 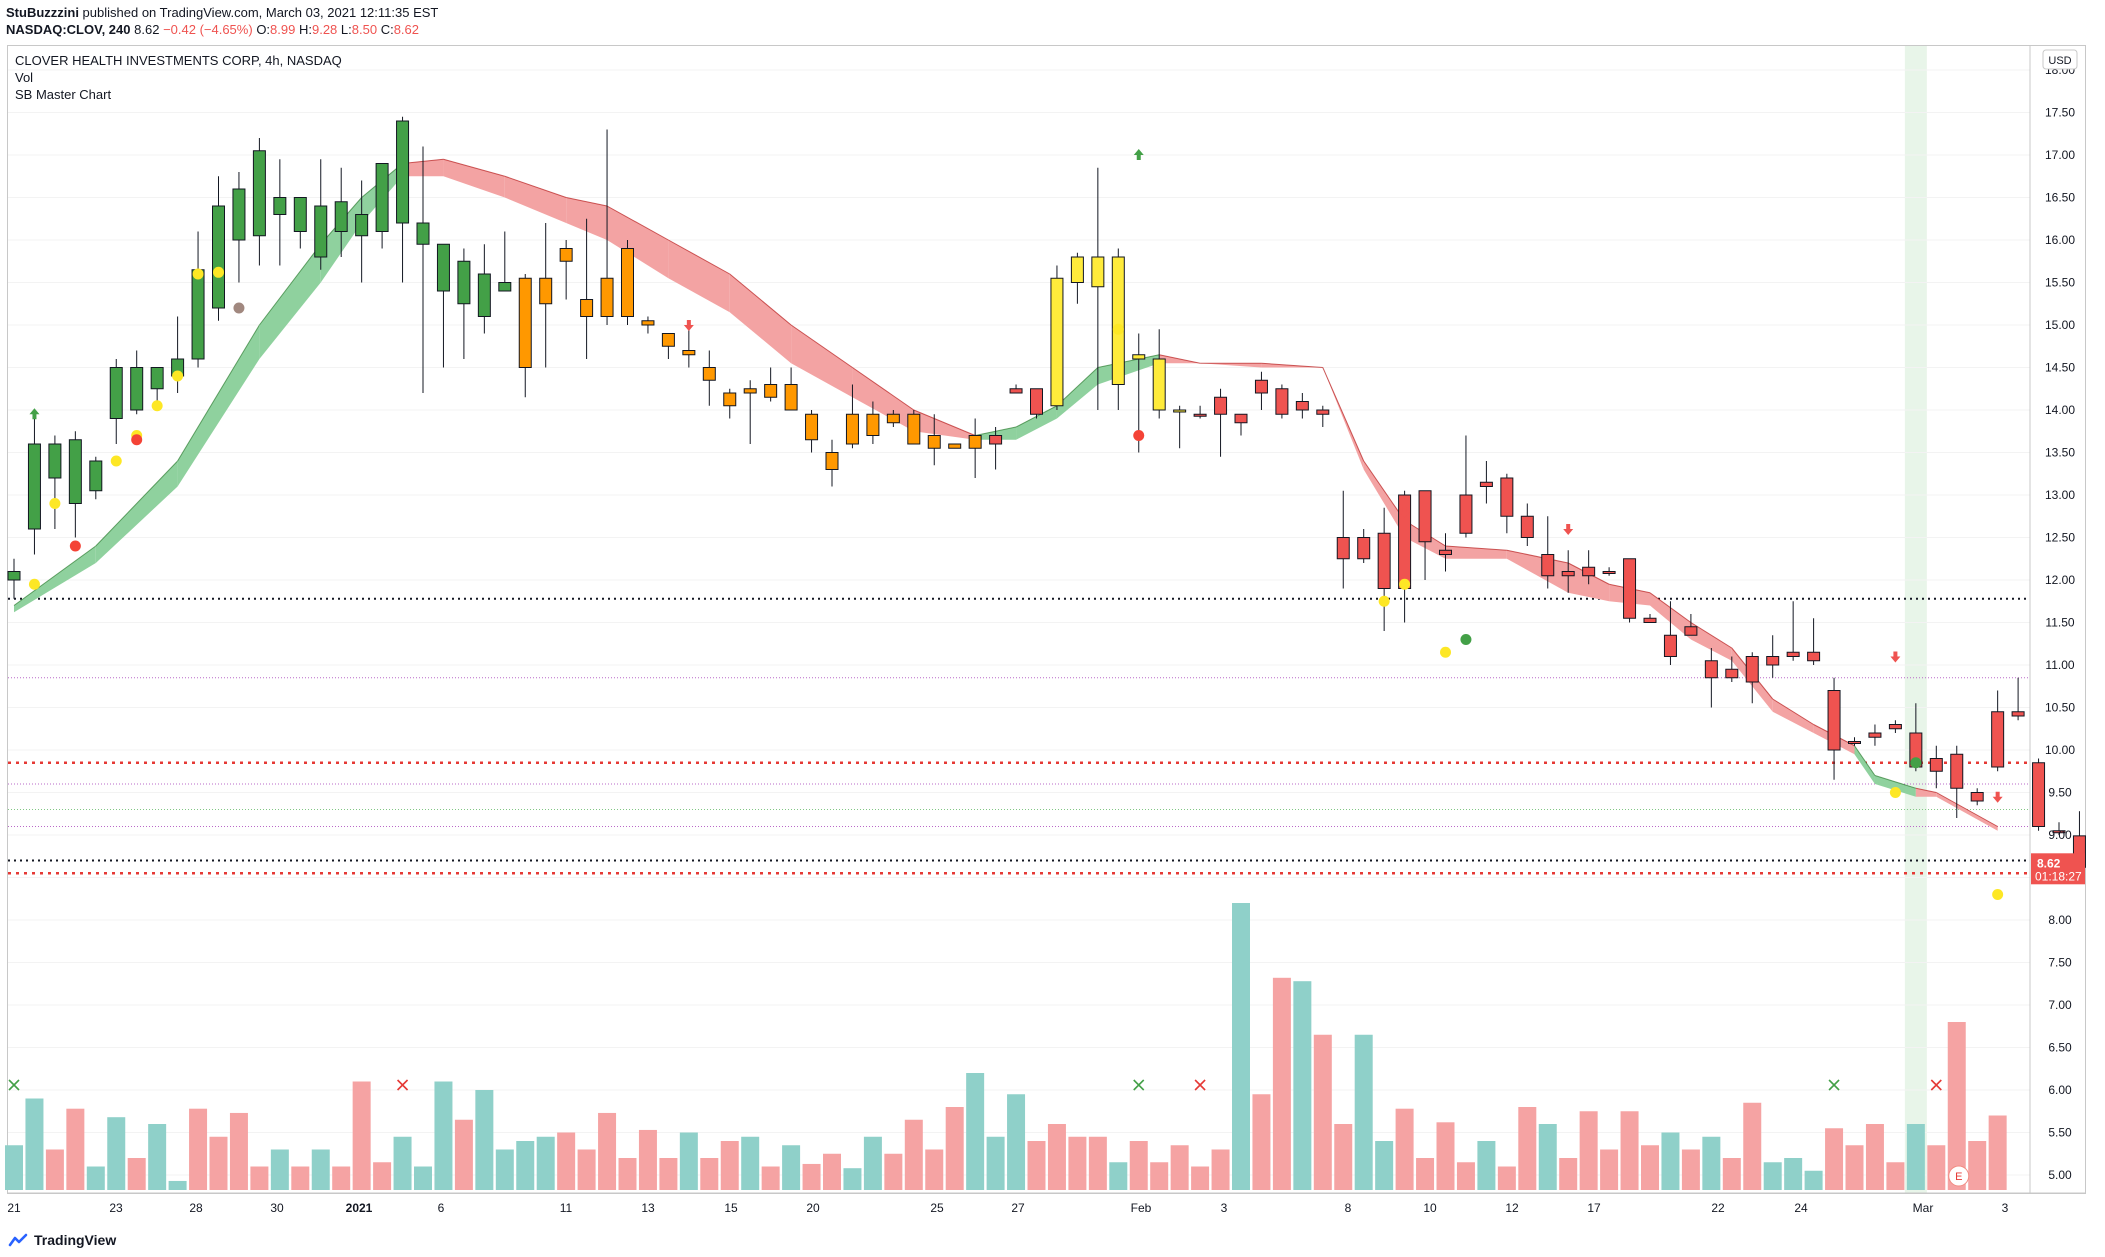 I want to click on y-tick-label: 16.50, so click(x=2060, y=198).